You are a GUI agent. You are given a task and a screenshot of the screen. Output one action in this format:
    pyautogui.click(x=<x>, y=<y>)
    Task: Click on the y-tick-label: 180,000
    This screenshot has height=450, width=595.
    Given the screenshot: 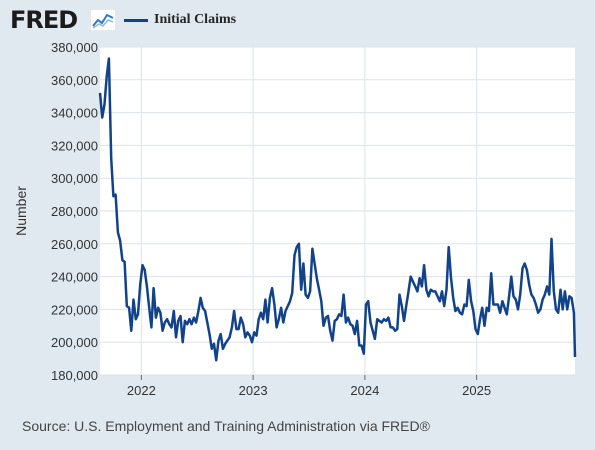 What is the action you would take?
    pyautogui.click(x=74, y=375)
    